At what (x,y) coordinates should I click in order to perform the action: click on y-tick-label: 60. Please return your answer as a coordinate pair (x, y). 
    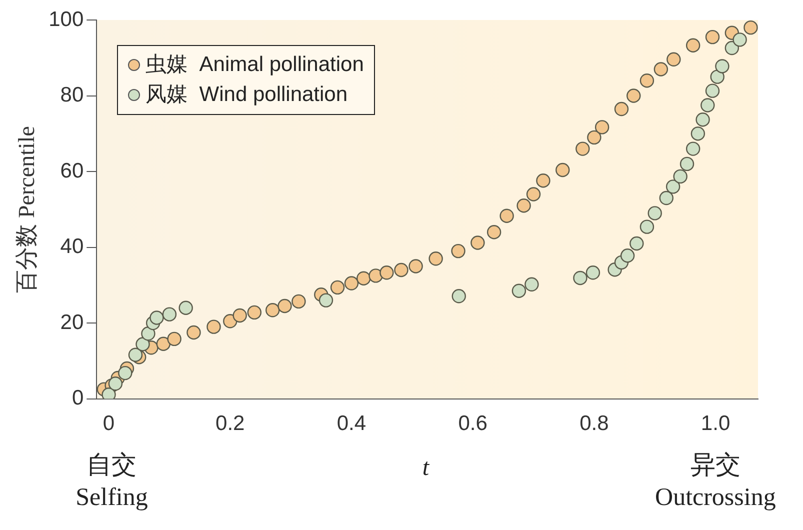
    Looking at the image, I should click on (72, 170).